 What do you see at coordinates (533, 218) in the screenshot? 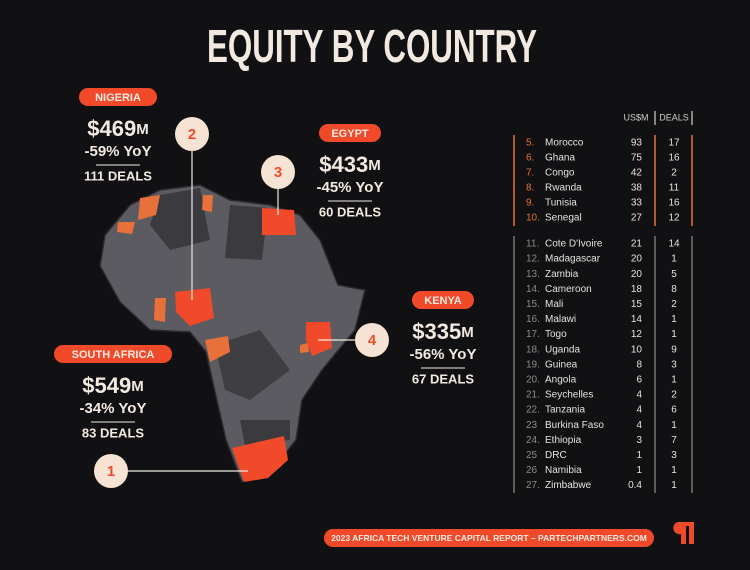
I see `rank: 10.` at bounding box center [533, 218].